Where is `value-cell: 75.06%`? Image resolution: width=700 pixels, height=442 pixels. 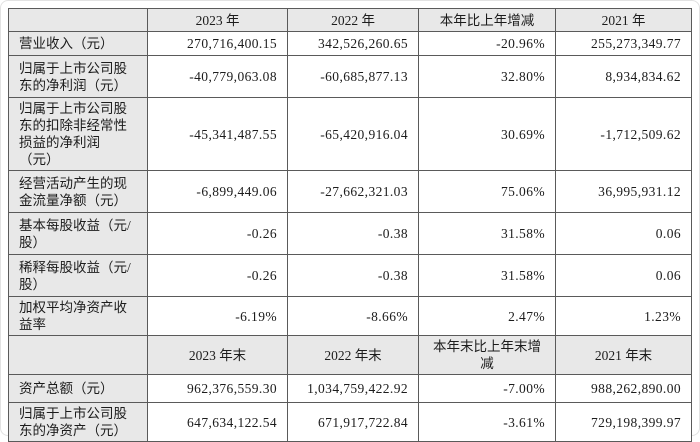
value-cell: 75.06% is located at coordinates (487, 191).